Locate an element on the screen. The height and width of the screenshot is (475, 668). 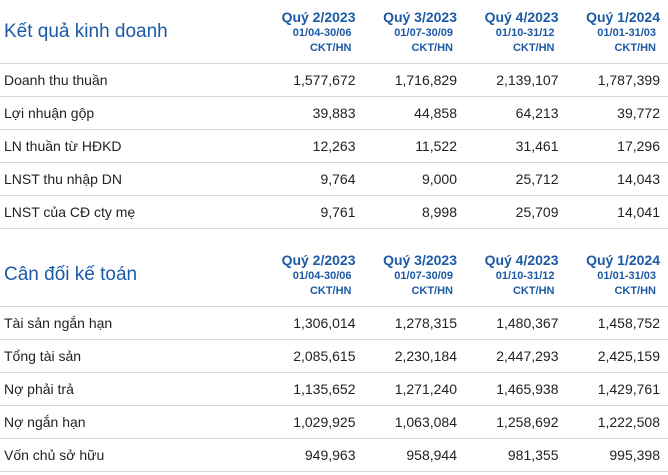
cell-value: 1,135,652 is located at coordinates (324, 389).